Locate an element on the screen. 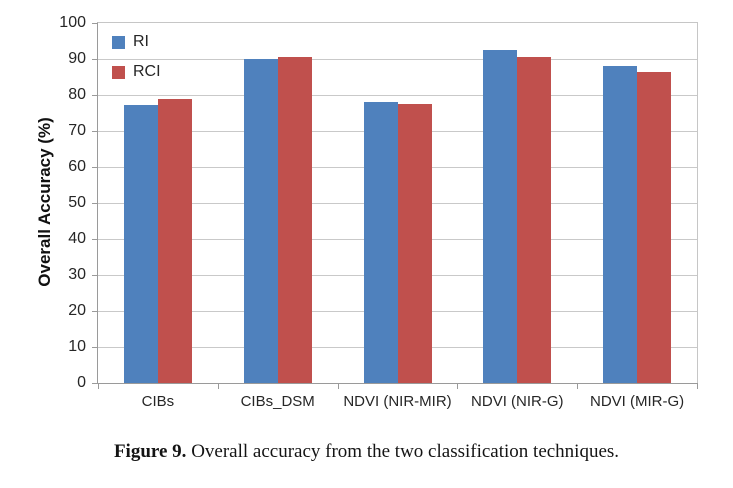  legend-item-RCI: RCI is located at coordinates (136, 71).